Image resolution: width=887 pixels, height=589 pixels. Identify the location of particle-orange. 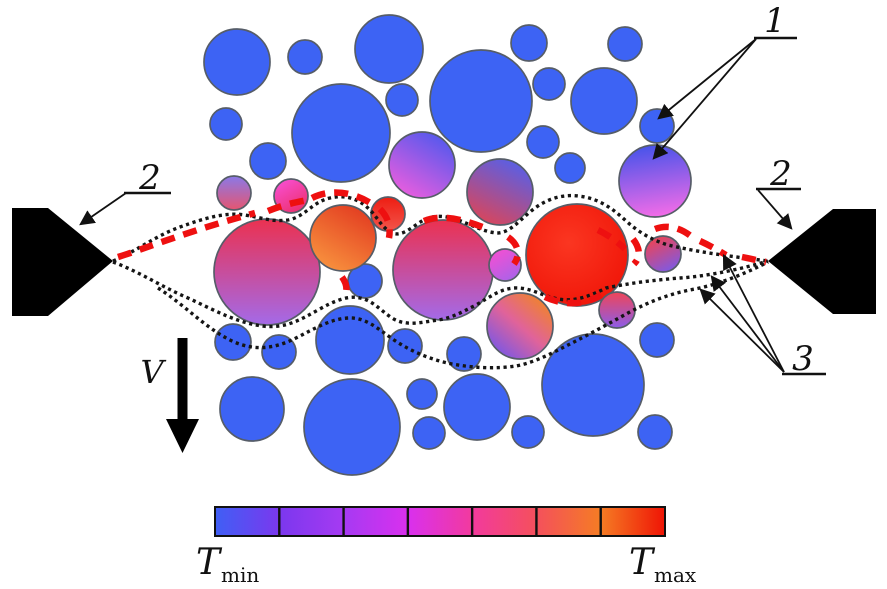
(343, 238).